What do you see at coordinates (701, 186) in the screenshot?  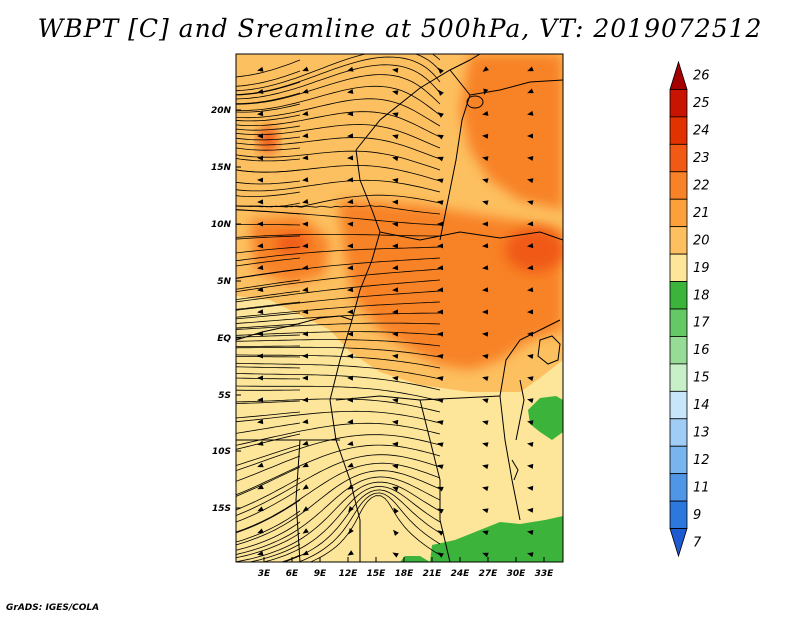 I see `colorbar-label: 22` at bounding box center [701, 186].